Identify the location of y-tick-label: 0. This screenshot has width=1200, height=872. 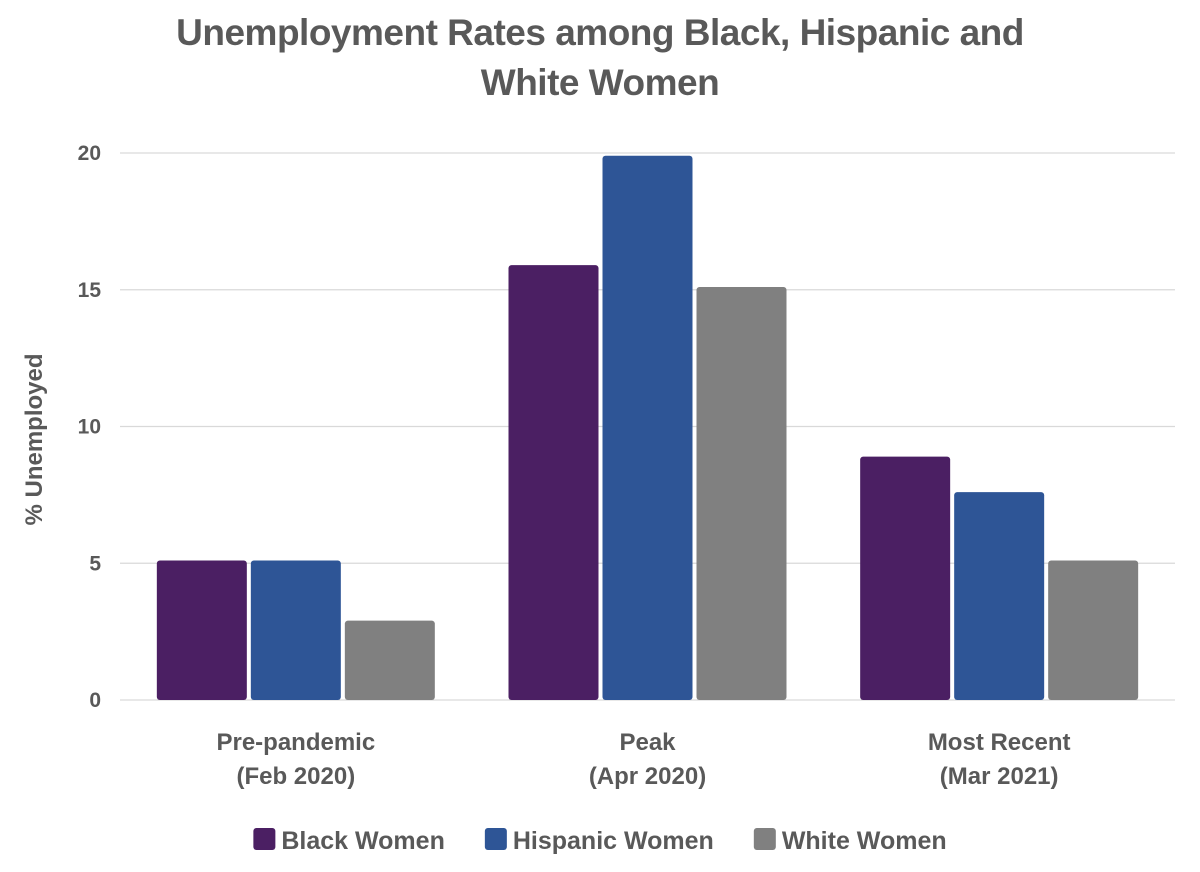
(95, 700).